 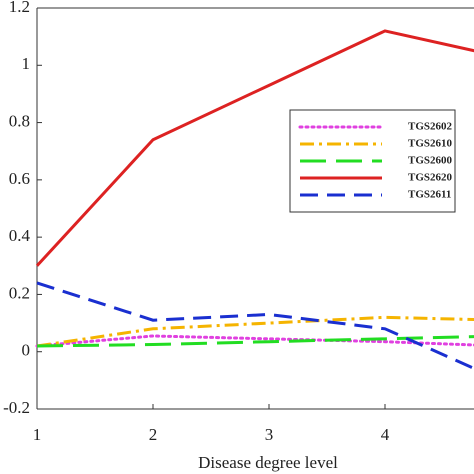 I want to click on y-tick-label: 1, so click(x=26, y=63).